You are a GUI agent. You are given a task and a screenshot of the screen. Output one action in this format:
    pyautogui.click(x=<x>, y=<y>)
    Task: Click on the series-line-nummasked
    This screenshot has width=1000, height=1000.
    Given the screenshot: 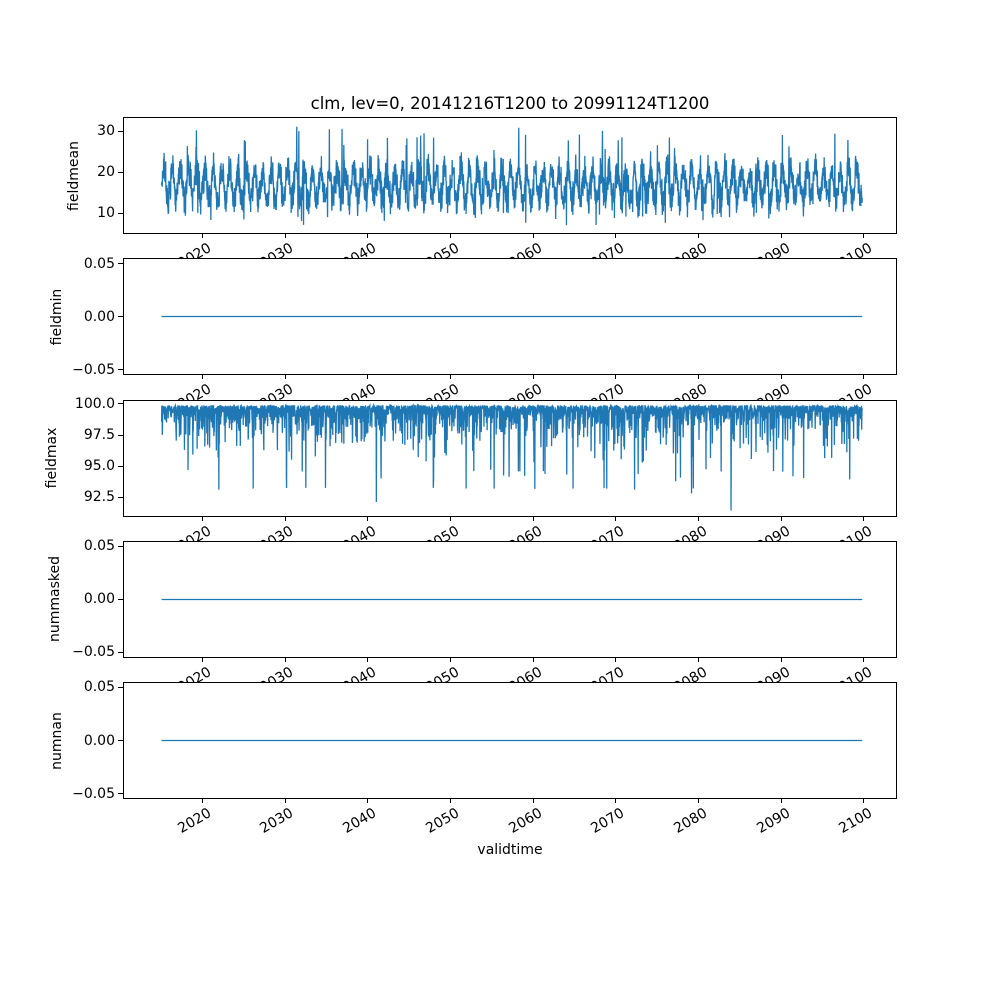 What is the action you would take?
    pyautogui.click(x=512, y=599)
    